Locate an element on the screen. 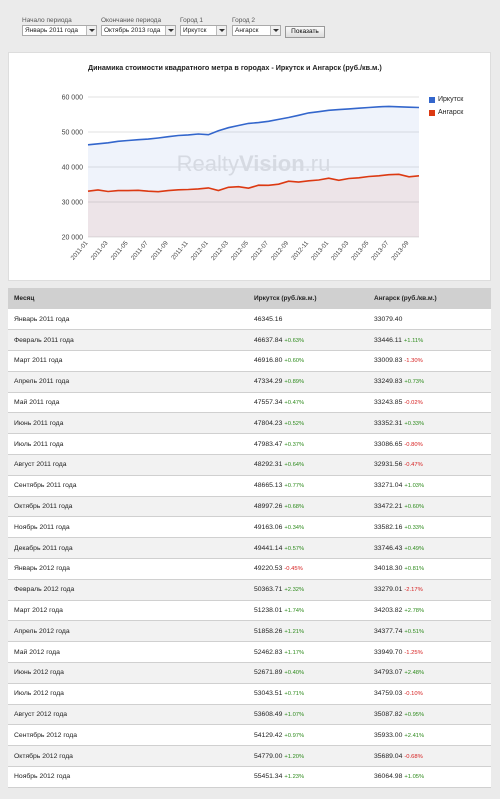 The height and width of the screenshot is (799, 500). header-month: Месяц is located at coordinates (128, 298).